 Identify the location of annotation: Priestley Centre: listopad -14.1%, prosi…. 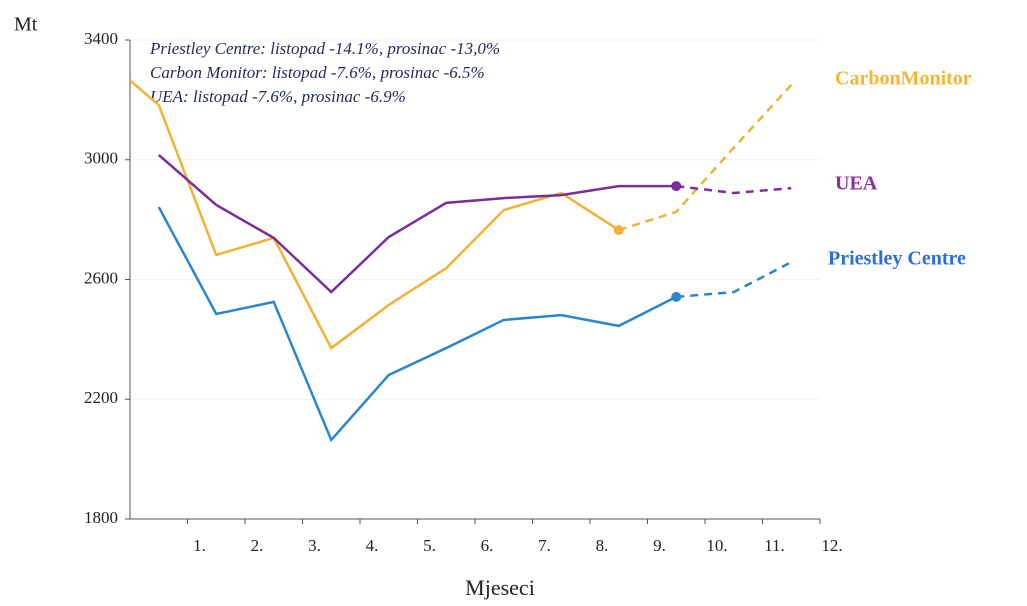
(324, 48).